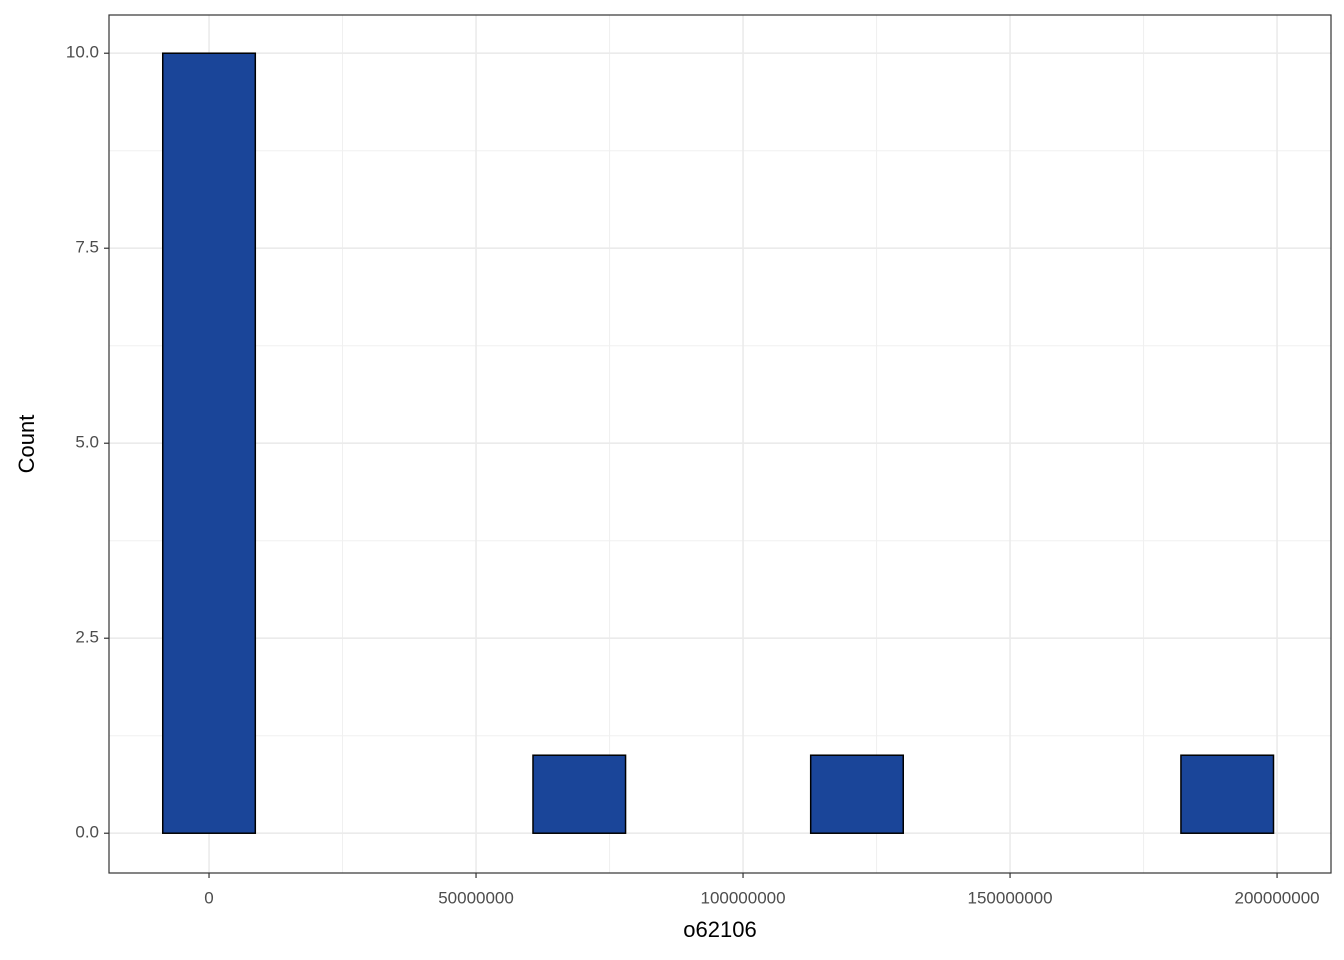 This screenshot has width=1344, height=960. What do you see at coordinates (87, 247) in the screenshot?
I see `y-tick-label: 7.5` at bounding box center [87, 247].